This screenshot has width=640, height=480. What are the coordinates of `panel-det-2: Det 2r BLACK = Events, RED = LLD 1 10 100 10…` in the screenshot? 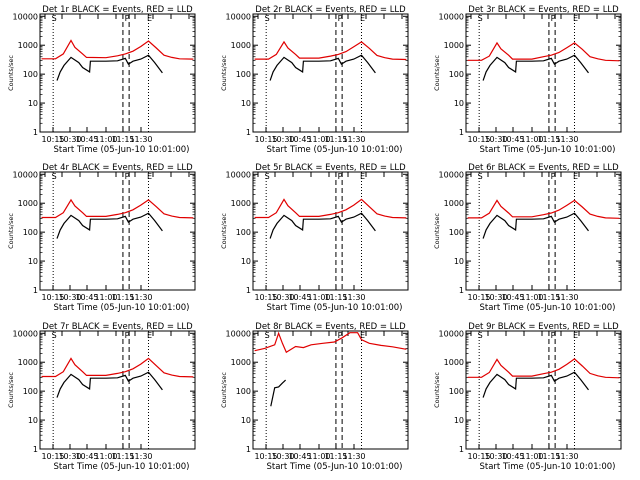 It's located at (314, 80).